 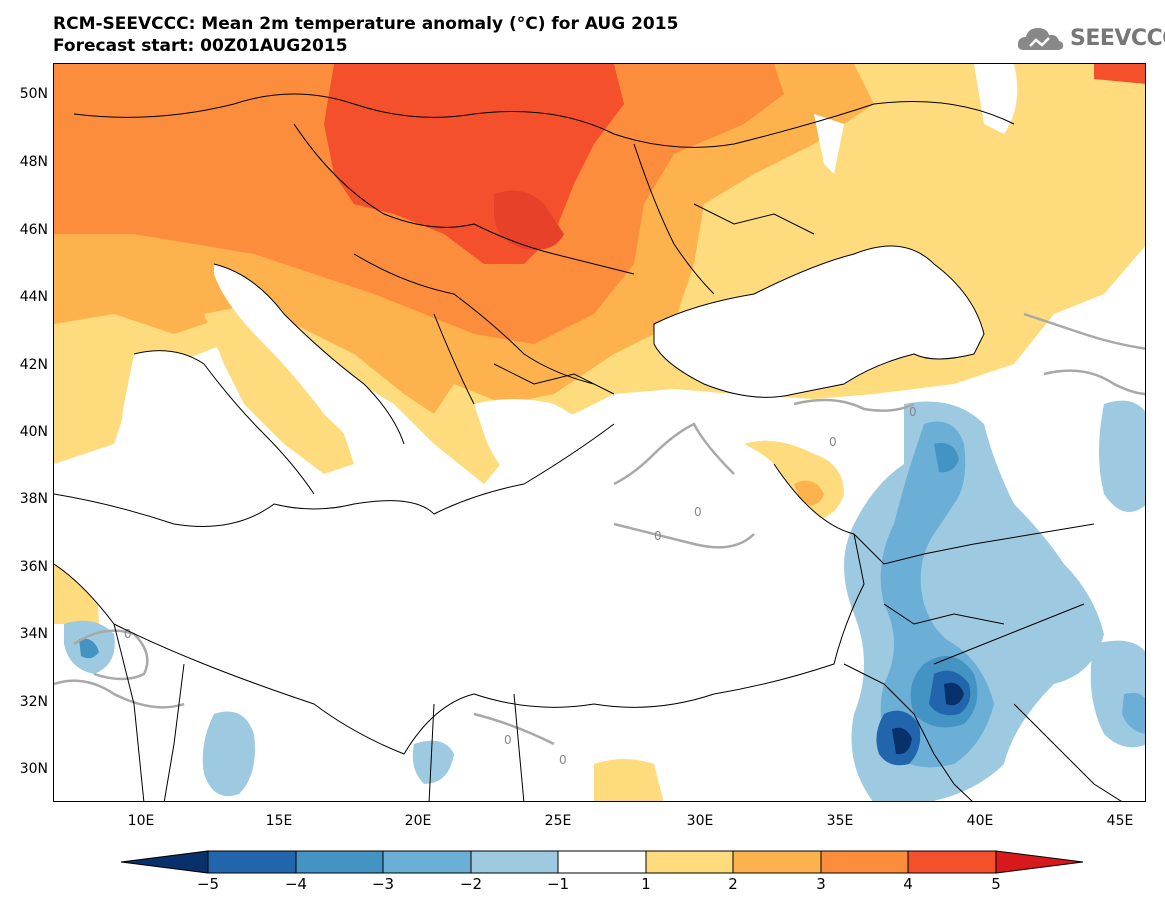 I want to click on colorbar-label: −5, so click(x=208, y=884).